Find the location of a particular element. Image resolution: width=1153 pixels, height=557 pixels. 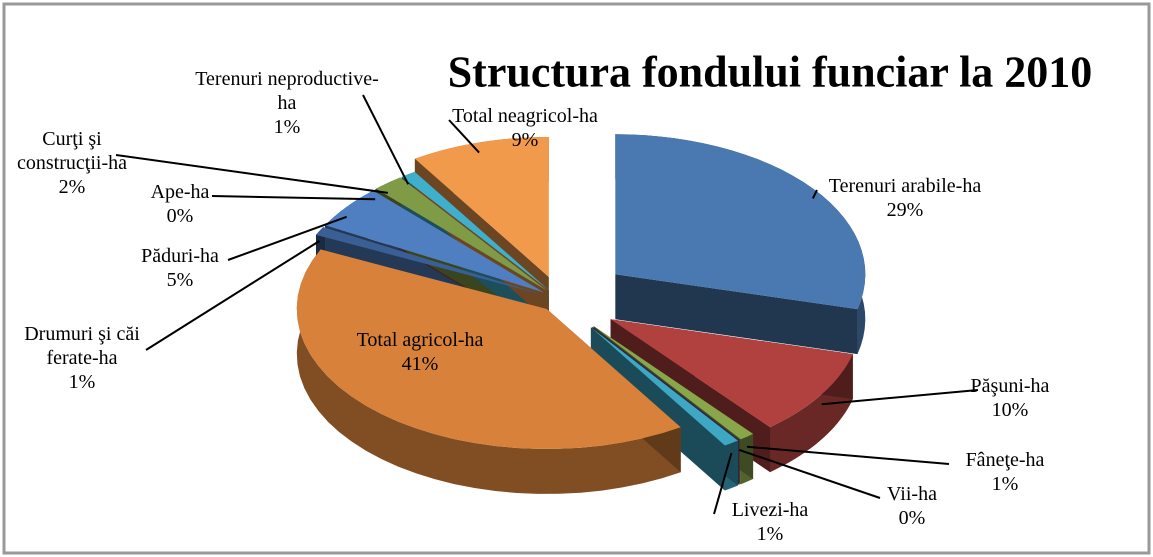

category-label: Total neagricol-ha is located at coordinates (525, 116).